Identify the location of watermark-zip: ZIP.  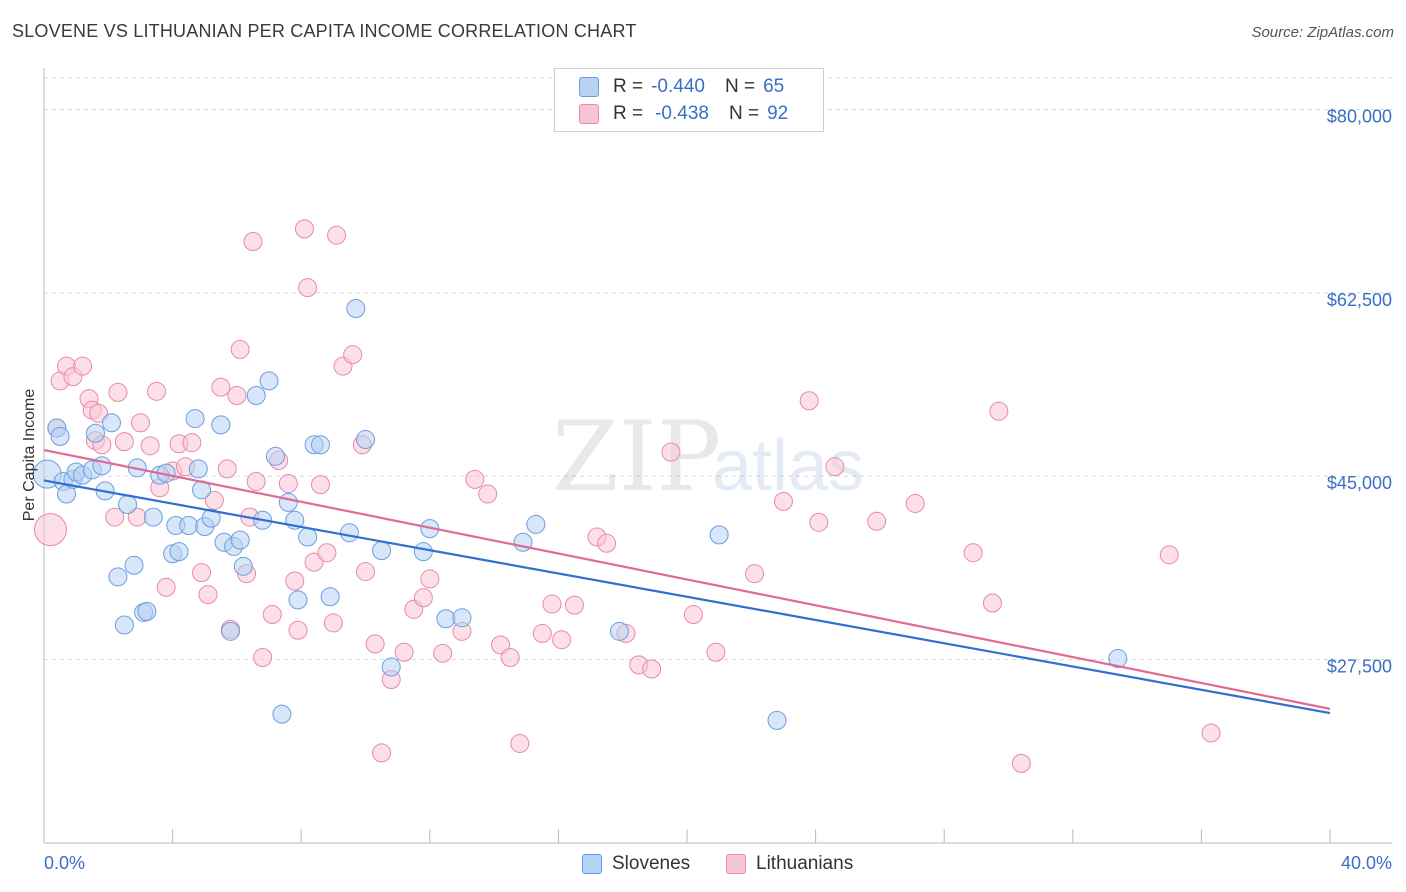
(636, 457).